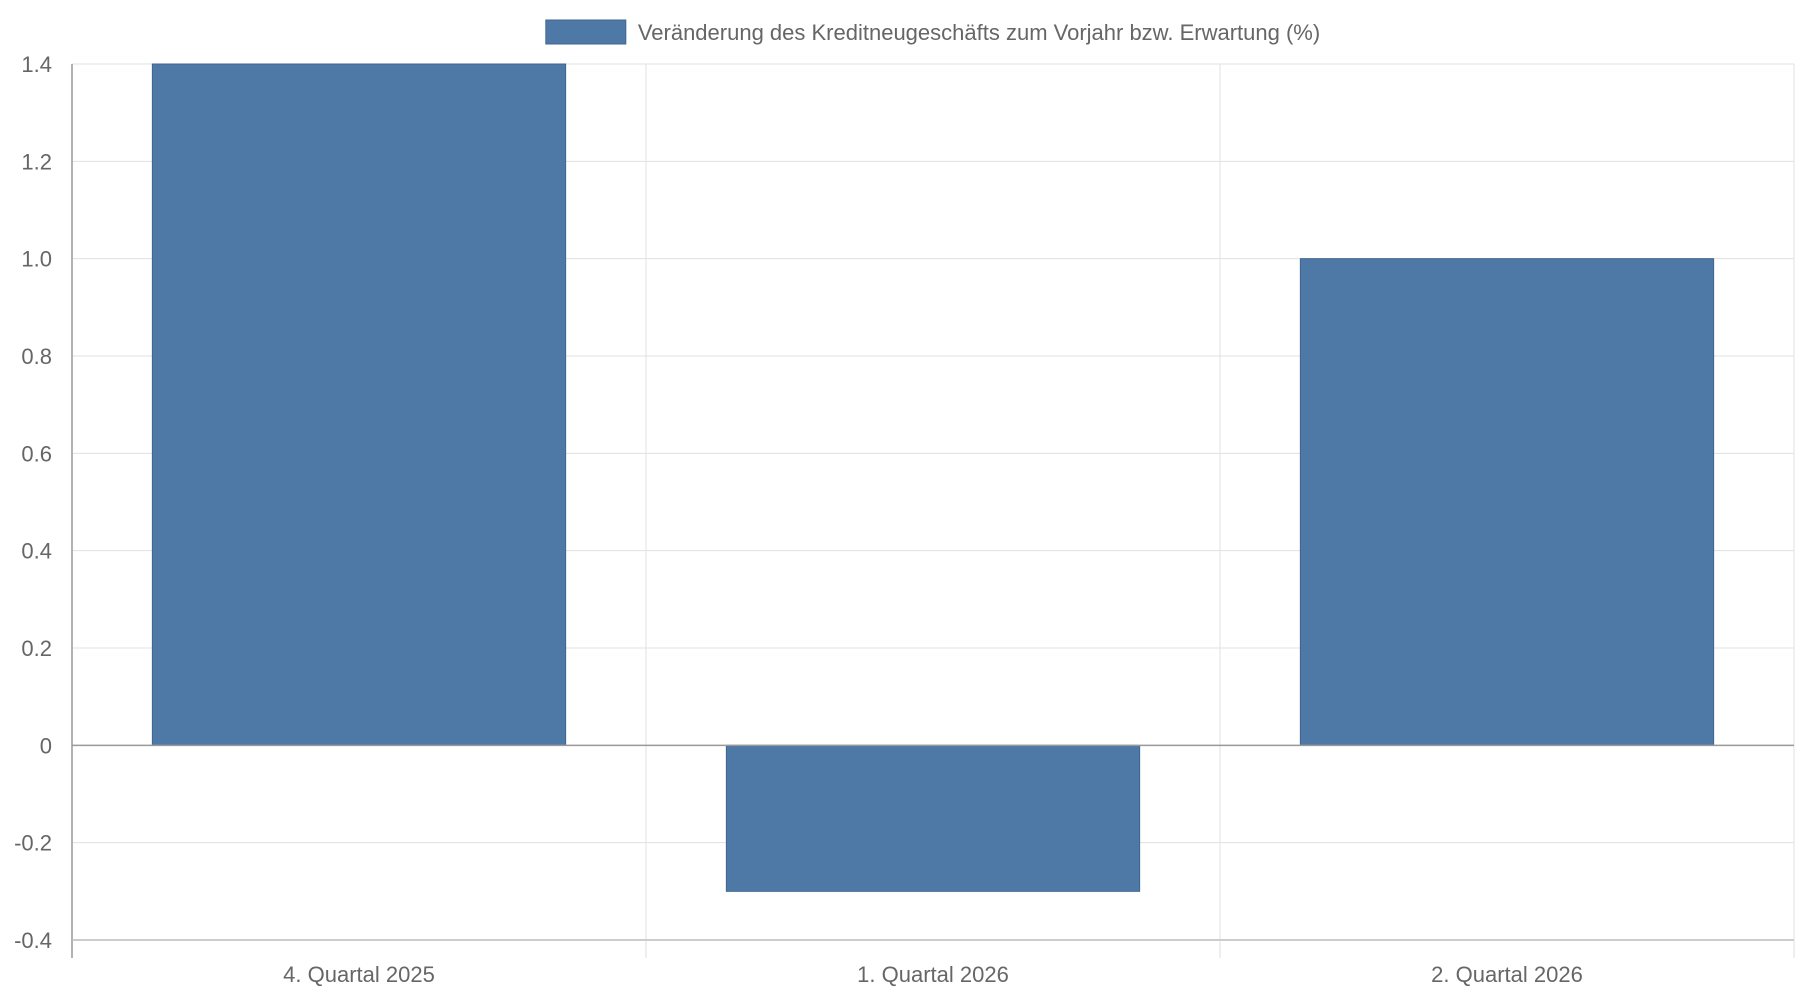  Describe the element at coordinates (1507, 974) in the screenshot. I see `x-tick-label: 2. Quartal 2026` at that location.